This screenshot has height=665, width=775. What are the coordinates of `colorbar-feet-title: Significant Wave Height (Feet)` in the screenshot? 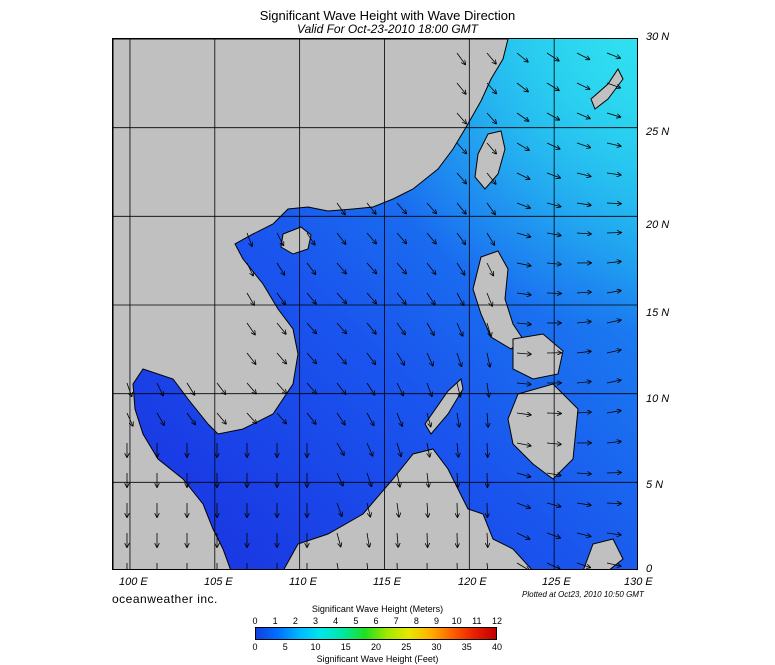 It's located at (377, 659).